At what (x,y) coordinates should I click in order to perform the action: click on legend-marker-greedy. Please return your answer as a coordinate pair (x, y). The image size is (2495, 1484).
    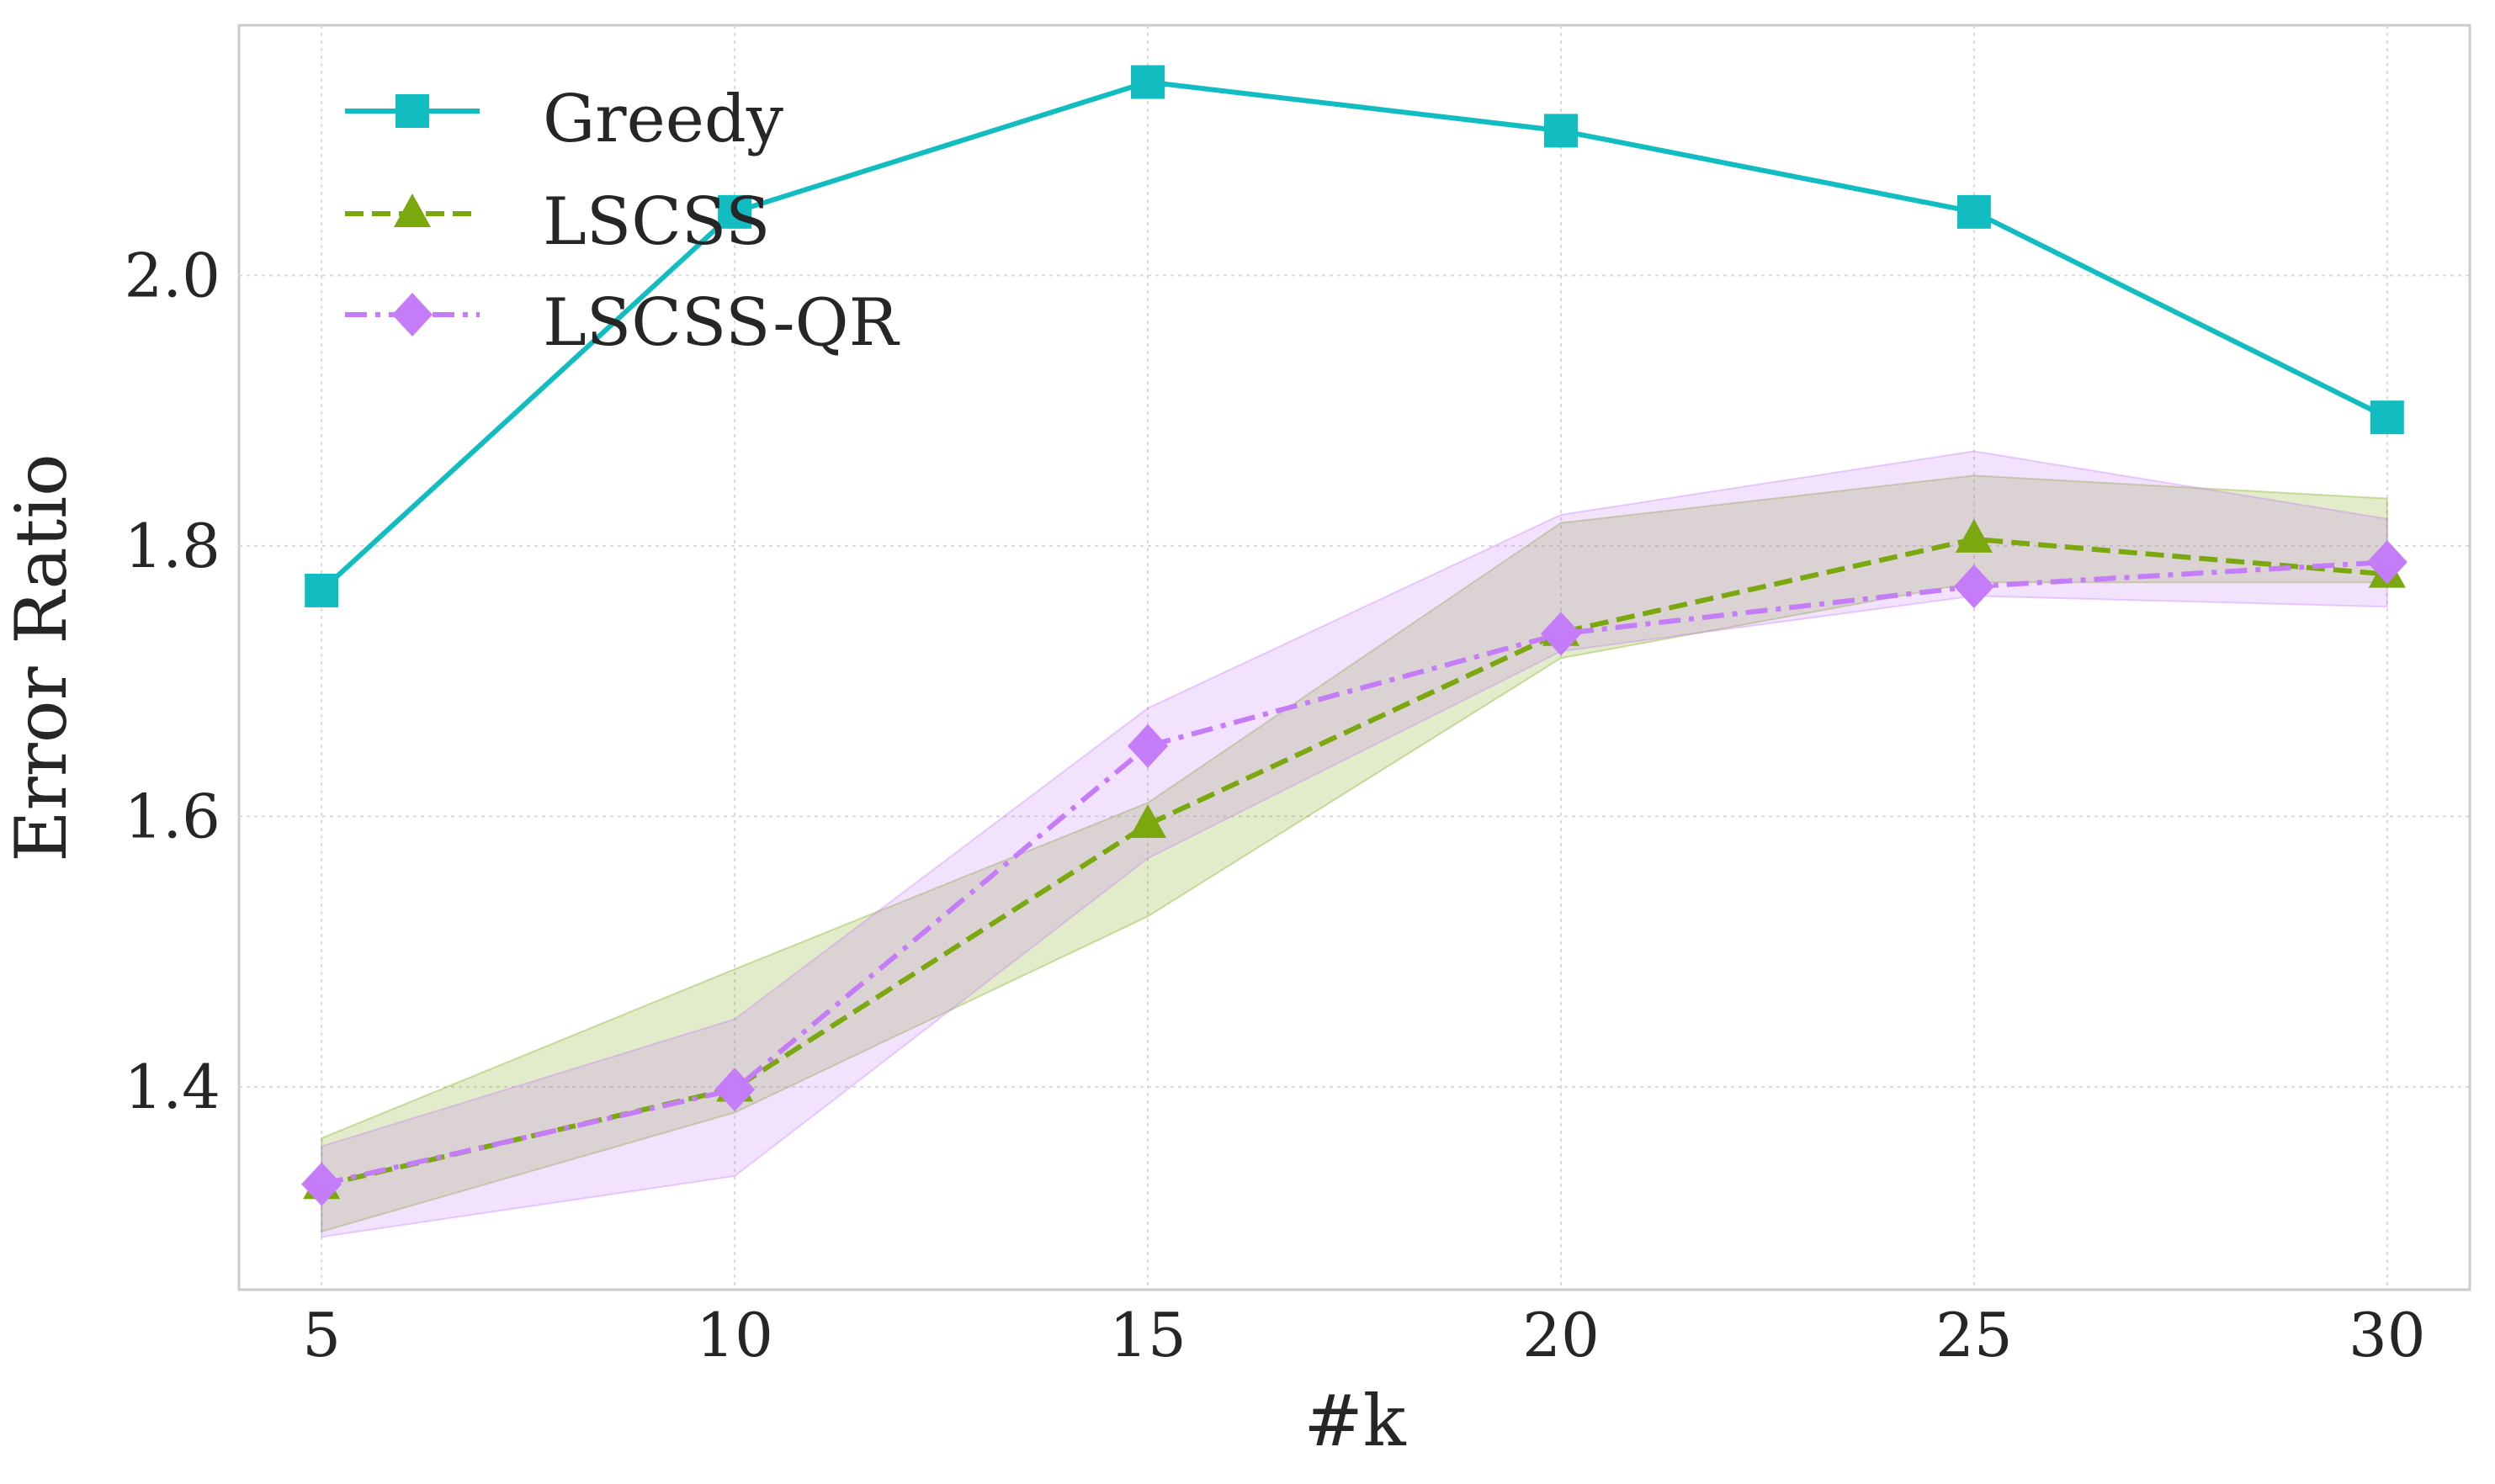
    Looking at the image, I should click on (412, 111).